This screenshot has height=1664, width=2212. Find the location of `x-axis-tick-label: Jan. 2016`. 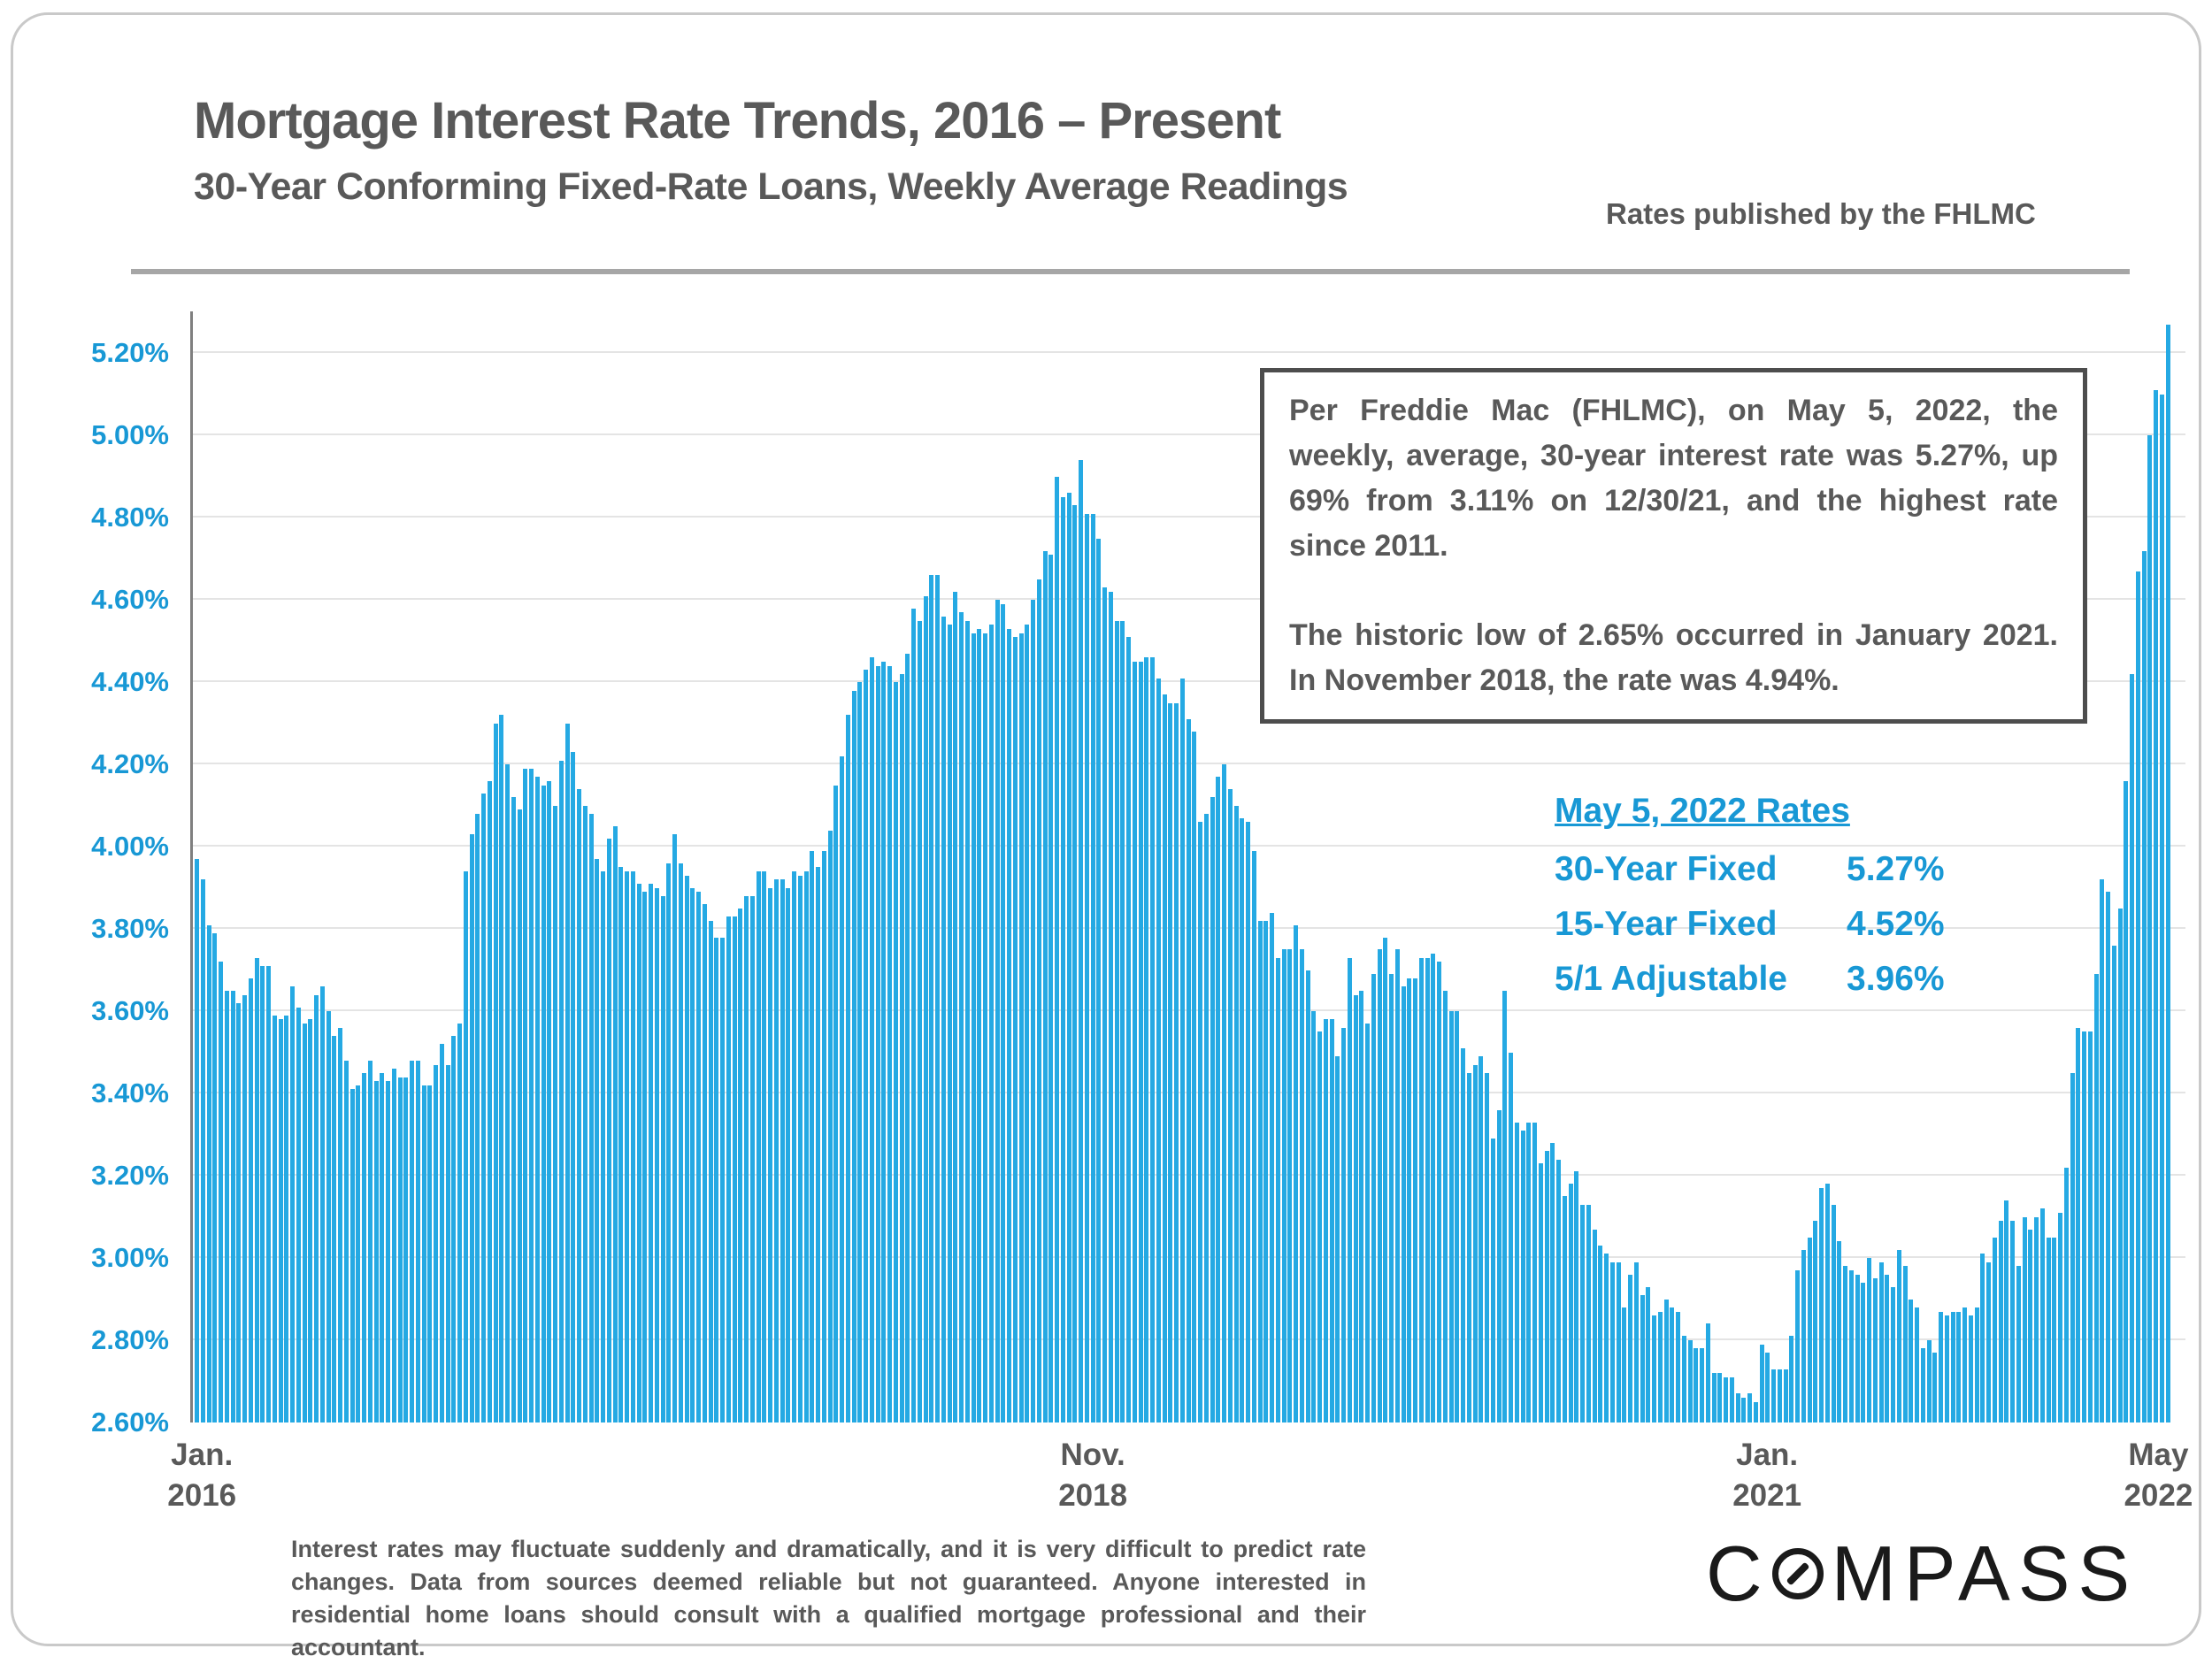

x-axis-tick-label: Jan. 2016 is located at coordinates (202, 1475).